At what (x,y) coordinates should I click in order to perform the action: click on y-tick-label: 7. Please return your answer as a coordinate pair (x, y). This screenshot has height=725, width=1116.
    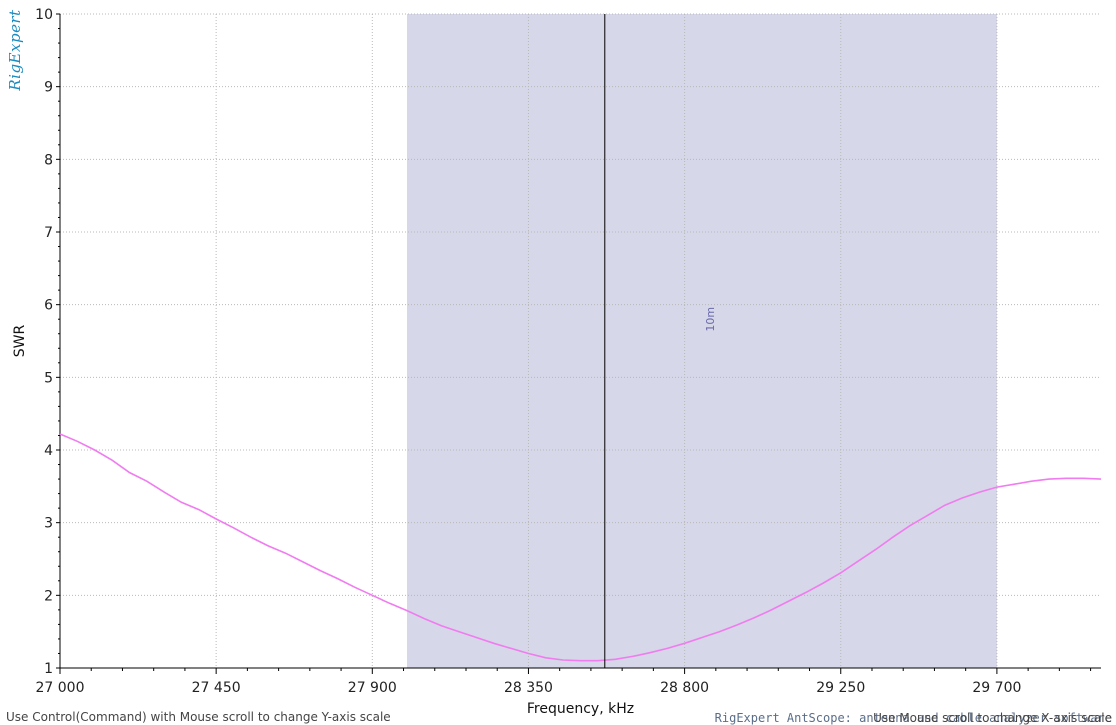
    Looking at the image, I should click on (48, 233).